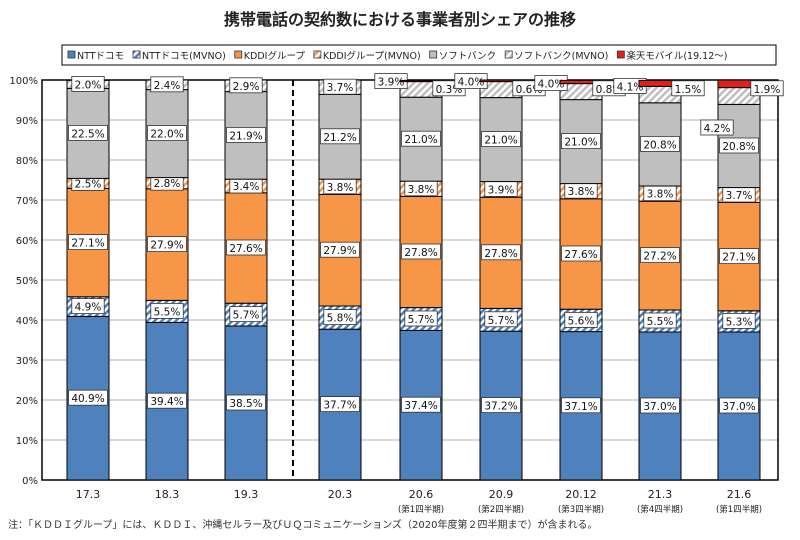 The image size is (800, 540). What do you see at coordinates (167, 494) in the screenshot?
I see `x-tick-label: 18.3` at bounding box center [167, 494].